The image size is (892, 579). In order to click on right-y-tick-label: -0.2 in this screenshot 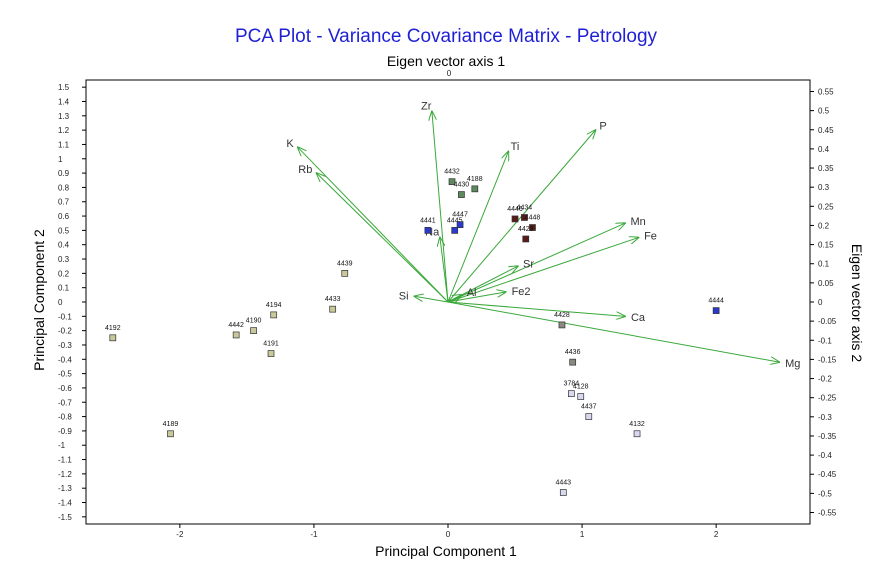, I will do `click(825, 379)`.